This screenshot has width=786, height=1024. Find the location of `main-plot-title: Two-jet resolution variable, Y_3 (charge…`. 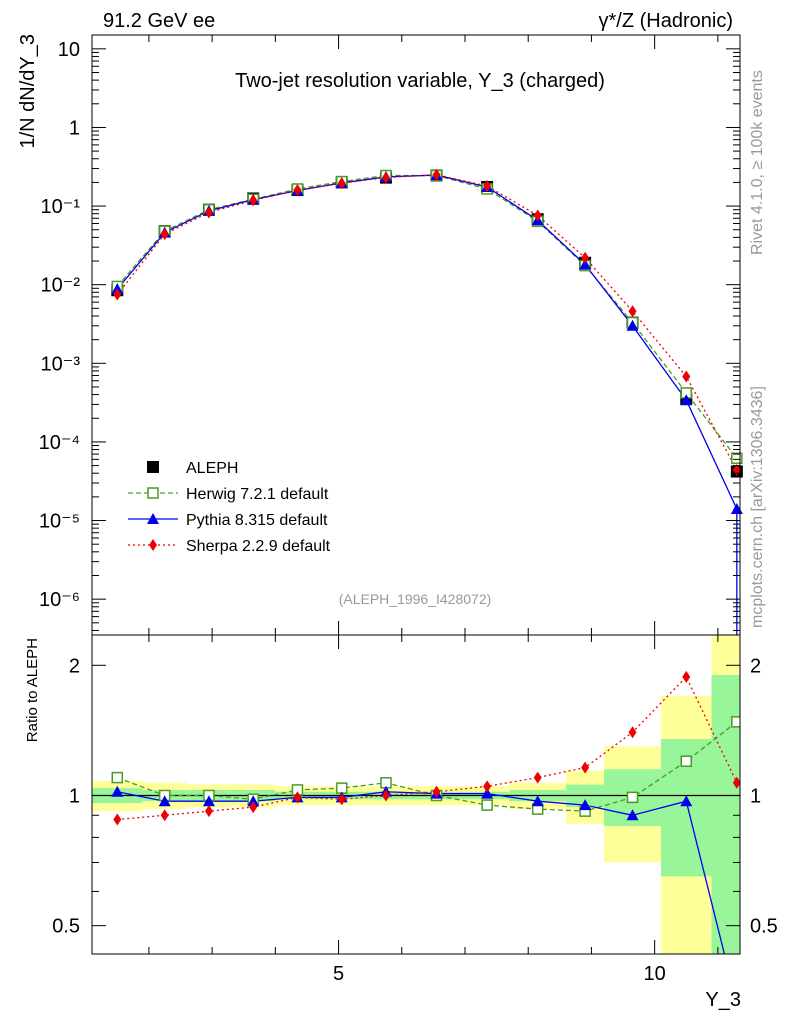

main-plot-title: Two-jet resolution variable, Y_3 (charge… is located at coordinates (420, 81).